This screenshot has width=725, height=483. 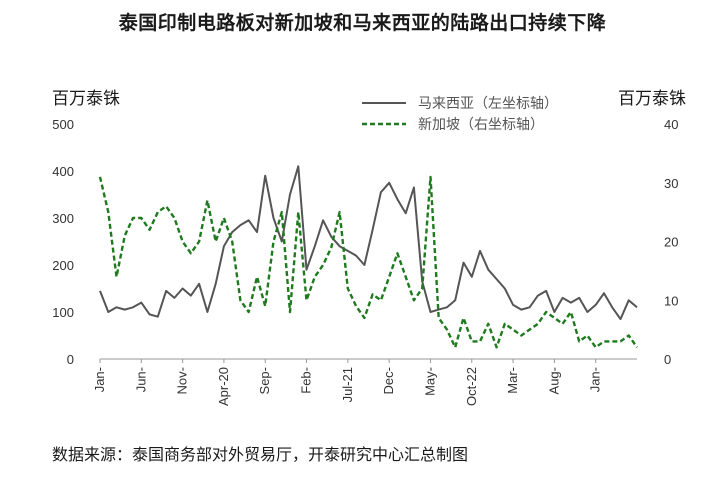 I want to click on legend-label-malaysia: 马来西亚（左坐标轴）, so click(x=488, y=104).